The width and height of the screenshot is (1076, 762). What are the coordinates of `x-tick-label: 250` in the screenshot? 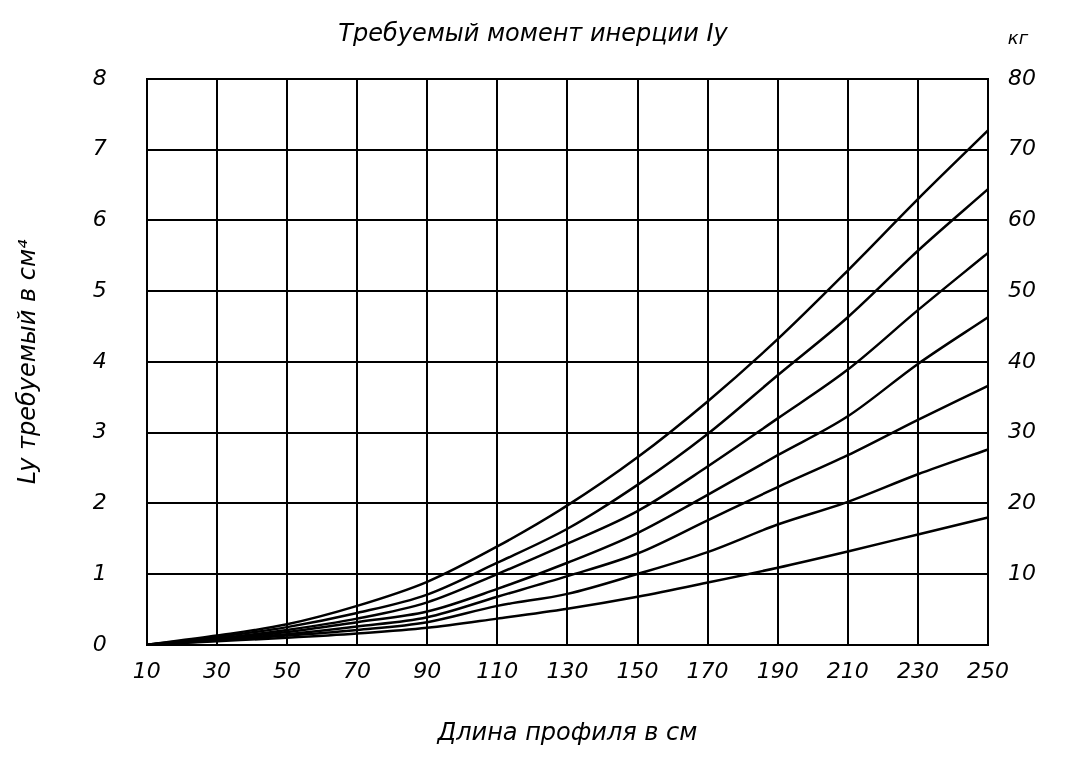 It's located at (988, 670).